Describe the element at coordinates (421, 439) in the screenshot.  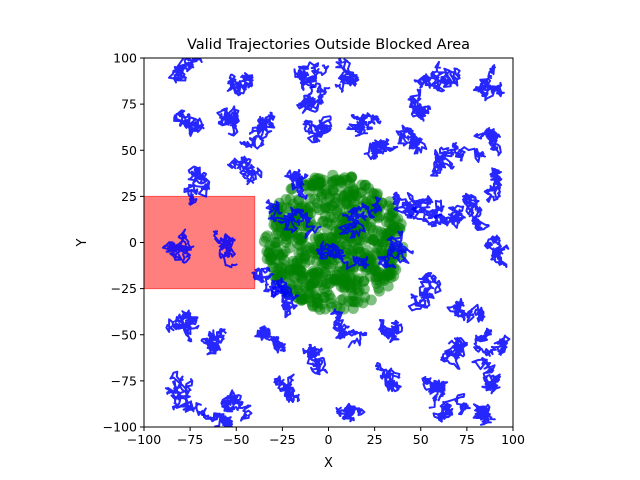
I see `x-tick-label: 50` at that location.